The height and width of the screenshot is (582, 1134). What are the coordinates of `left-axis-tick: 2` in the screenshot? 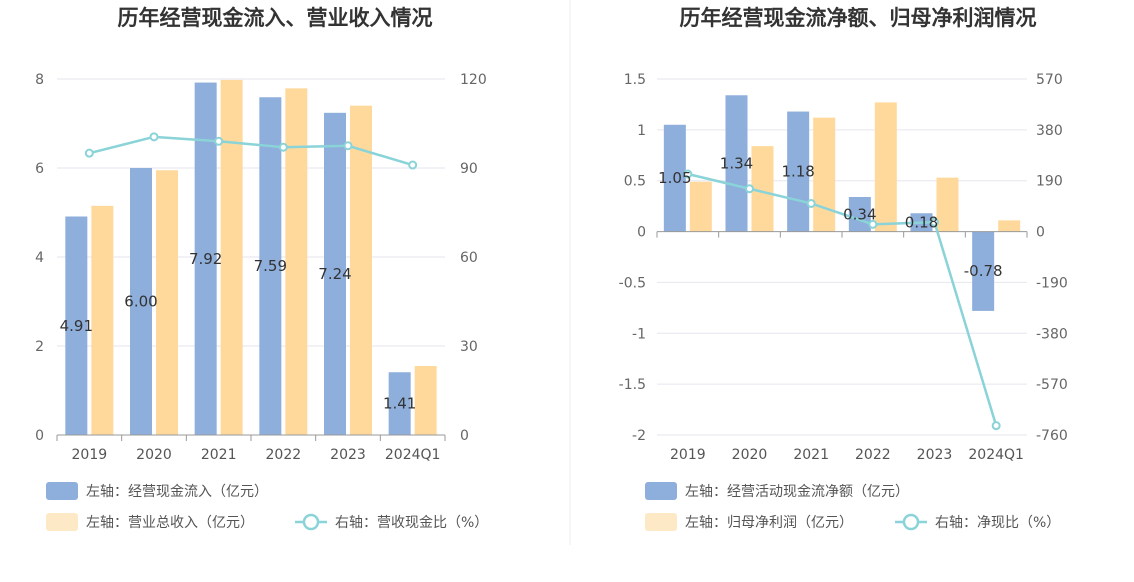 It's located at (39, 347).